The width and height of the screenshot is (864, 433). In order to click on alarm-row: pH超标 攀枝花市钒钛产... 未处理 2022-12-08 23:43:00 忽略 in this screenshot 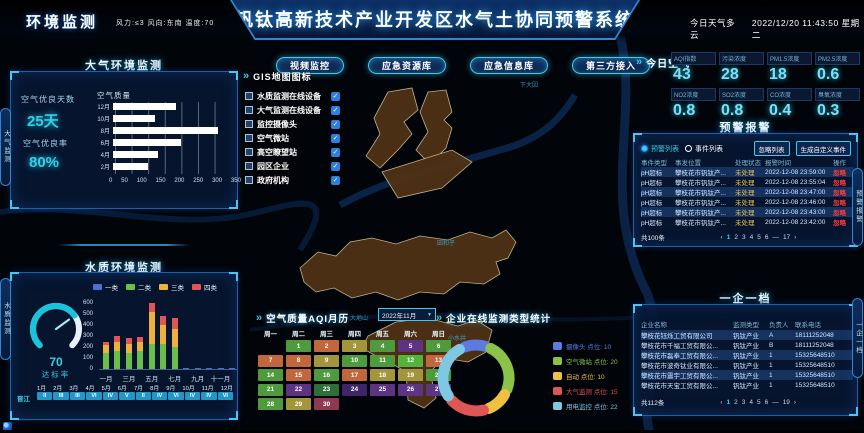, I will do `click(747, 212)`.